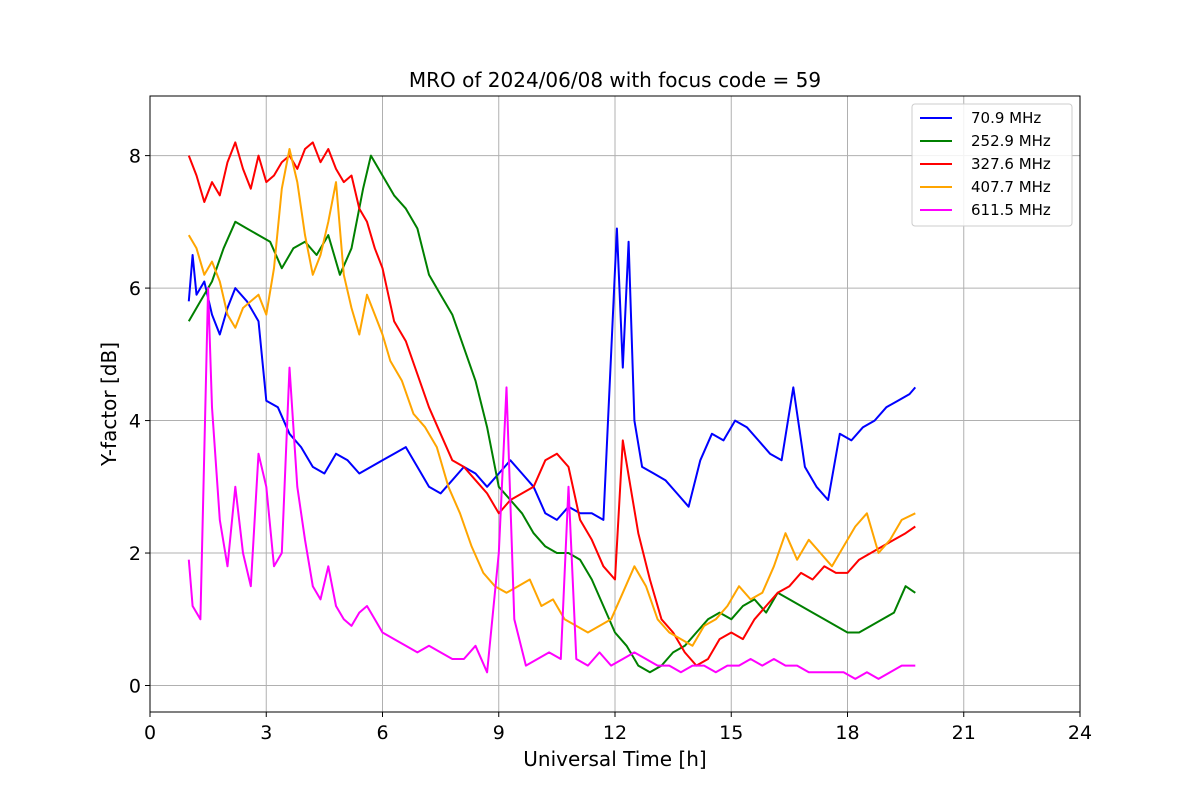  I want to click on x-tick-label: 6, so click(382, 733).